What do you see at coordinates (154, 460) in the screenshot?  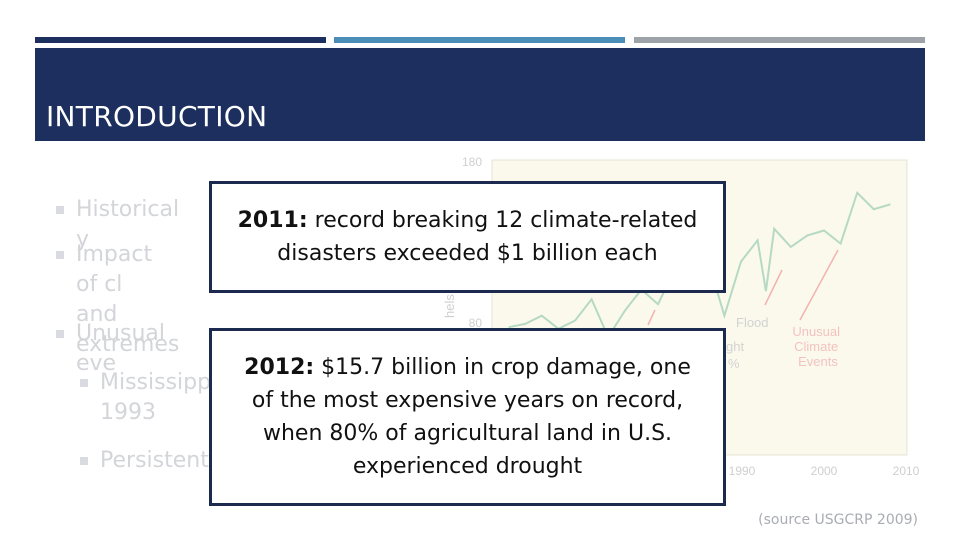 I see `bullet-text: Persistent` at bounding box center [154, 460].